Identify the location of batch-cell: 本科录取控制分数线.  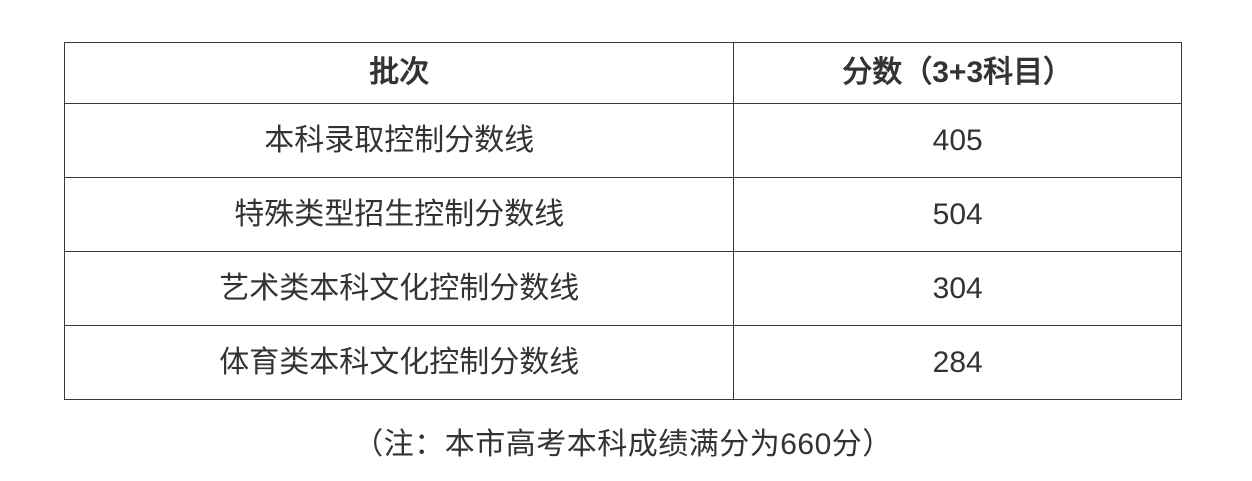
(399, 140).